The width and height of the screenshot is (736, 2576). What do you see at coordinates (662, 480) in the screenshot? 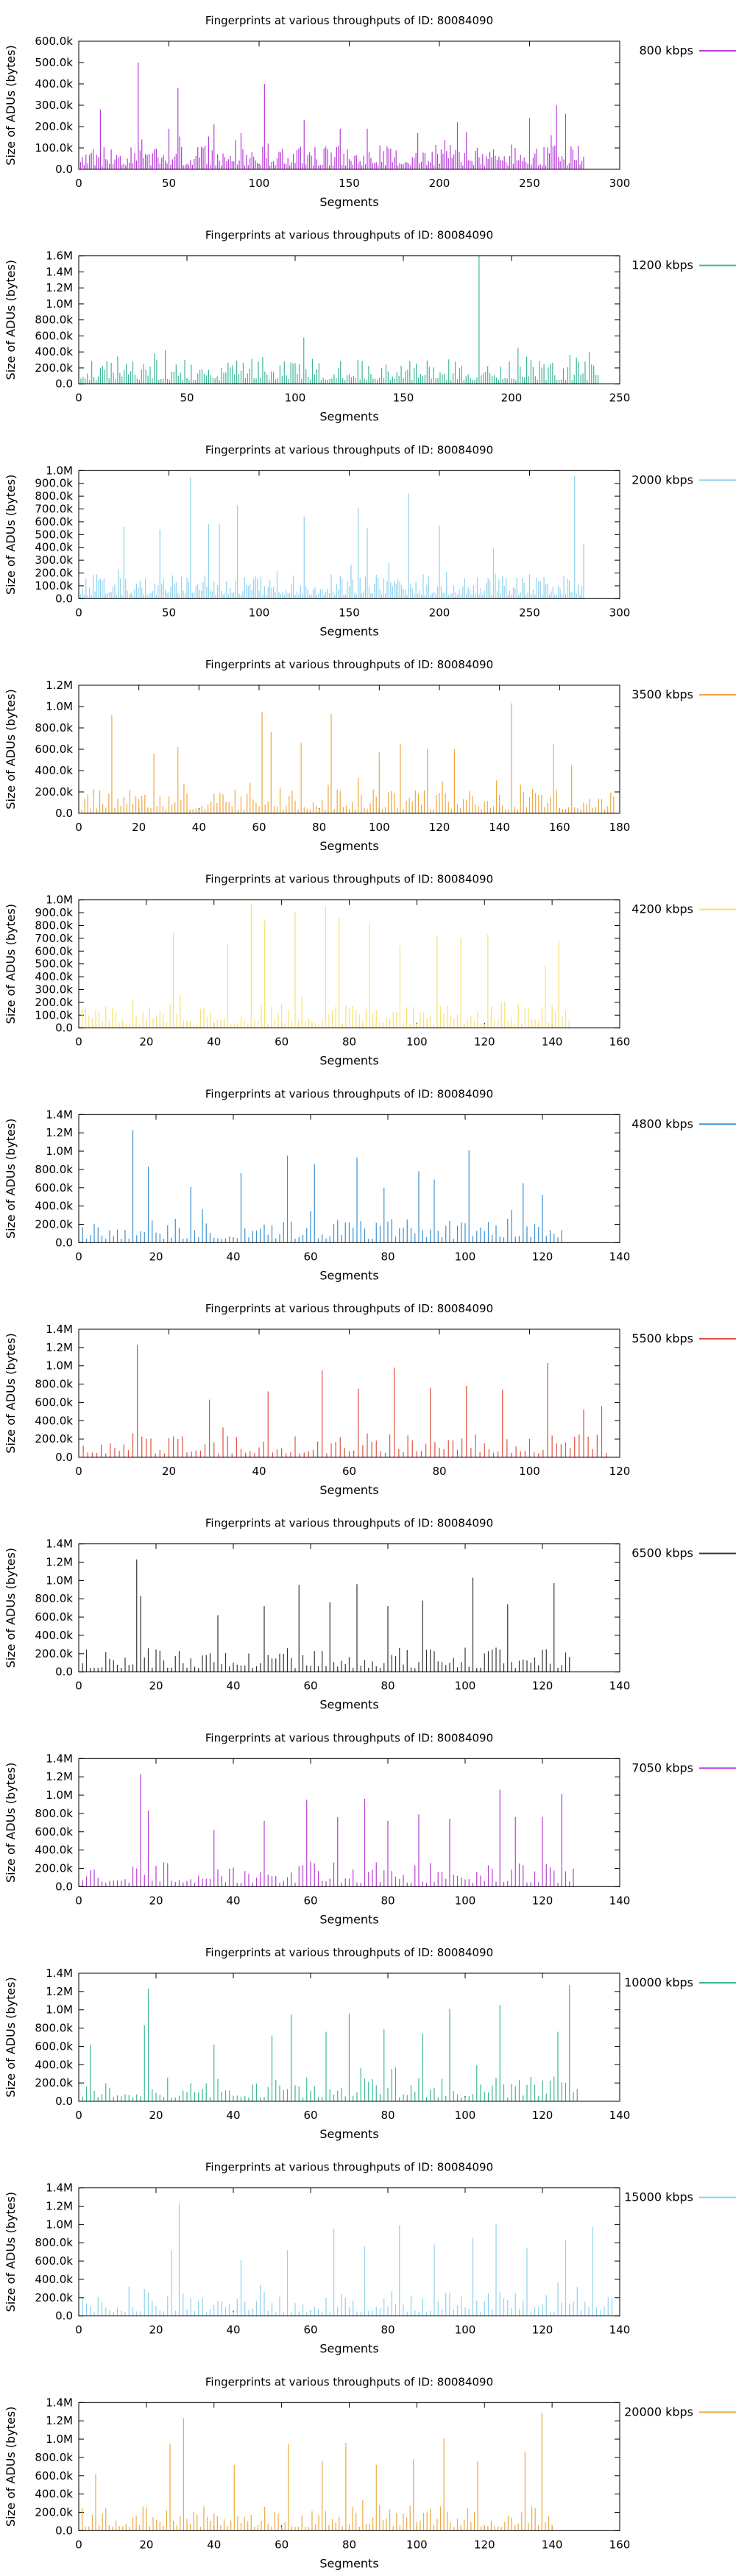
I see `legend-label: 2000 kbps` at bounding box center [662, 480].